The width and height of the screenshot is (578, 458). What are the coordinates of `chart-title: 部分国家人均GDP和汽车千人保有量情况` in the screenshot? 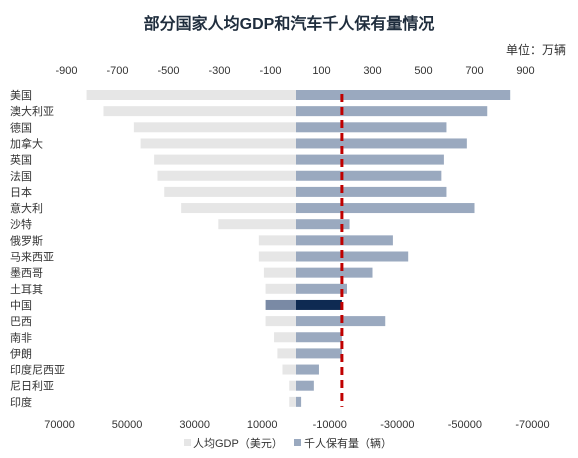 It's located at (289, 24).